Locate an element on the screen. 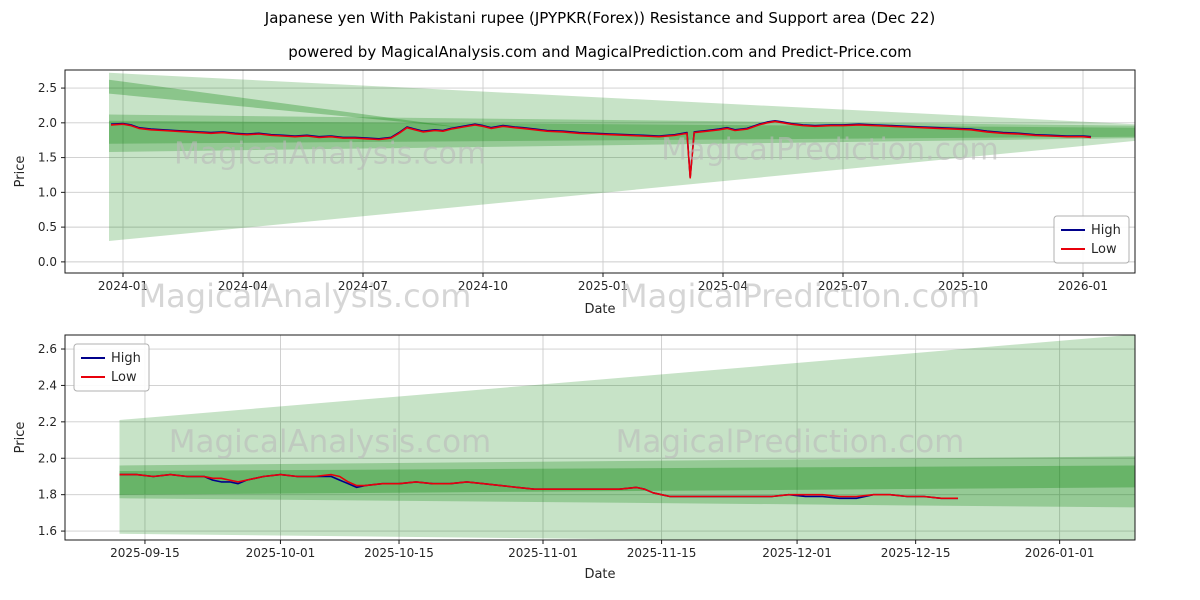 The height and width of the screenshot is (600, 1200). svg-text: 1.6 is located at coordinates (47, 531).